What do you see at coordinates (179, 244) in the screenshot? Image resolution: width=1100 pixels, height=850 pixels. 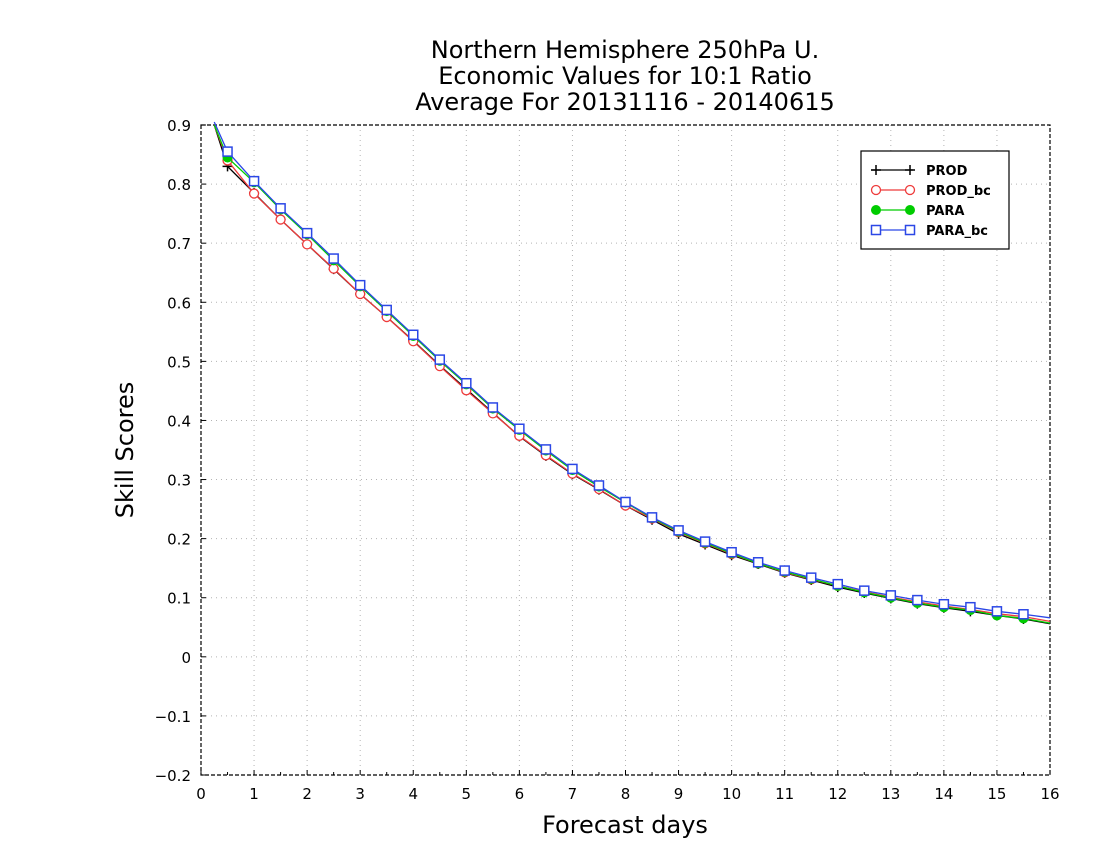 I see `y-tick-label: 0.7` at bounding box center [179, 244].